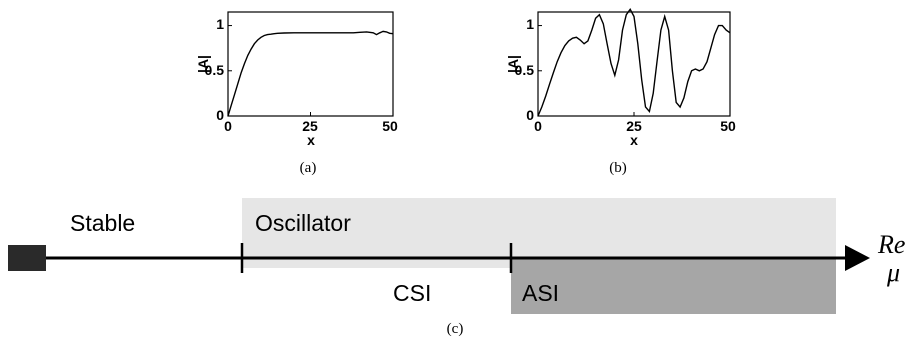 This screenshot has width=920, height=340. What do you see at coordinates (673, 286) in the screenshot?
I see `asi-region` at bounding box center [673, 286].